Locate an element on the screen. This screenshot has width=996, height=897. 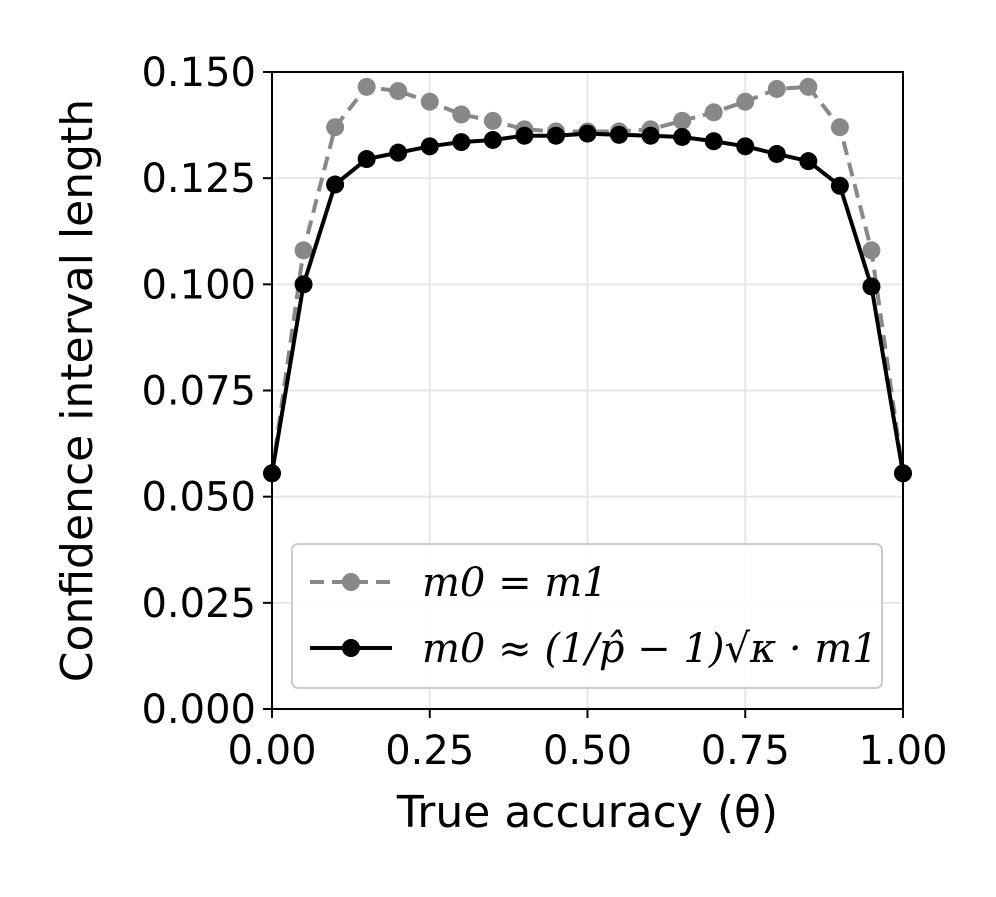
x-tick-label-3: 0.75 is located at coordinates (745, 751).